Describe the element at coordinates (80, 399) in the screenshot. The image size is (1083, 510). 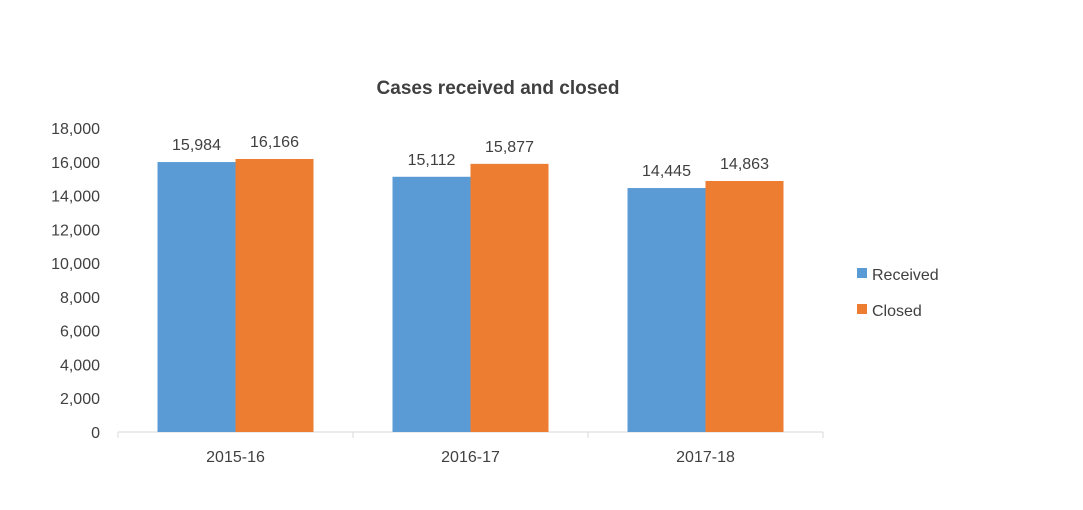
I see `y-tick-label: 2,000` at that location.